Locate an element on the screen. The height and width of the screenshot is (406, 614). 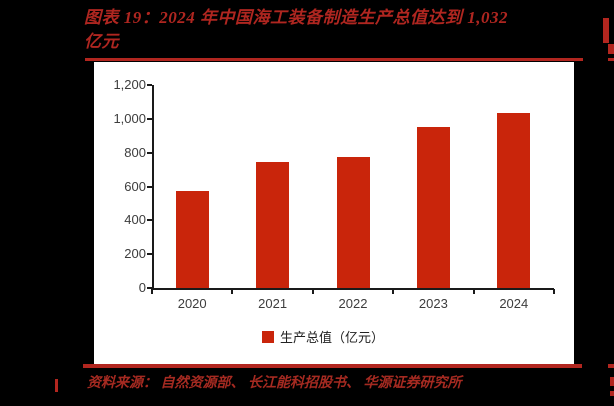
chart-title-line1: 图表 19：2024 年中国海工装备制造生产总值达到 1,032 is located at coordinates (296, 17).